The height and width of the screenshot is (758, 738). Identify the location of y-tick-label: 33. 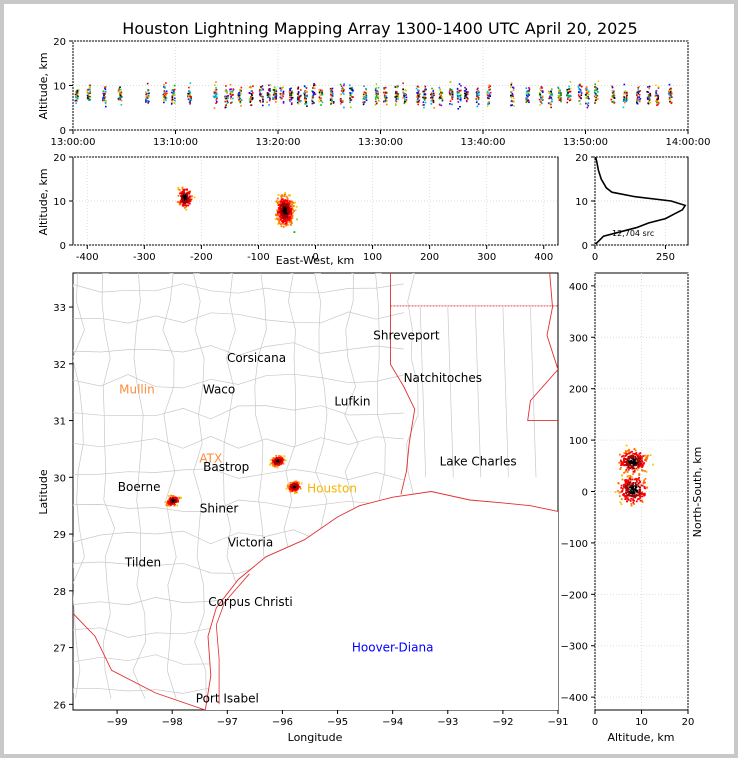
(59, 308).